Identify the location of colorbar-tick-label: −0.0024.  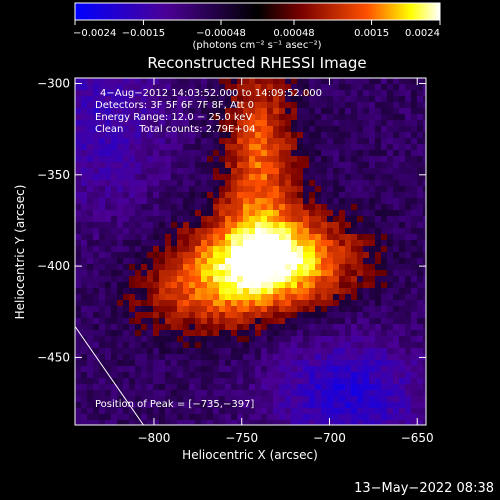
(94, 33).